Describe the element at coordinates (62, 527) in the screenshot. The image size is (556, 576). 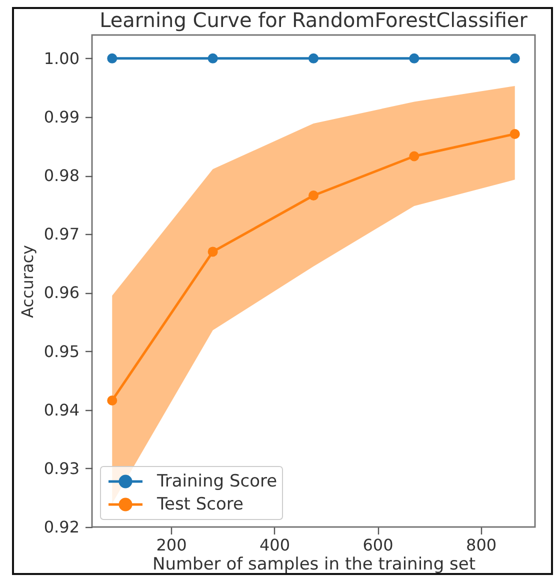
I see `y-tick-label: 0.92` at that location.